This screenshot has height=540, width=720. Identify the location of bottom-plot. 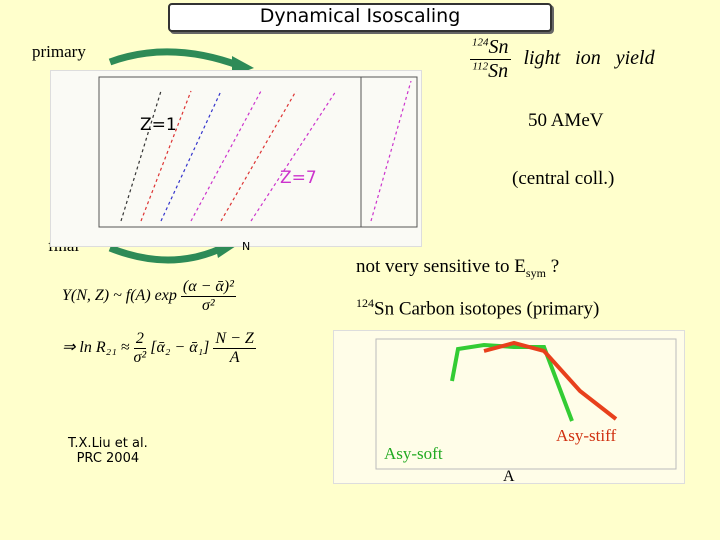
(526, 404).